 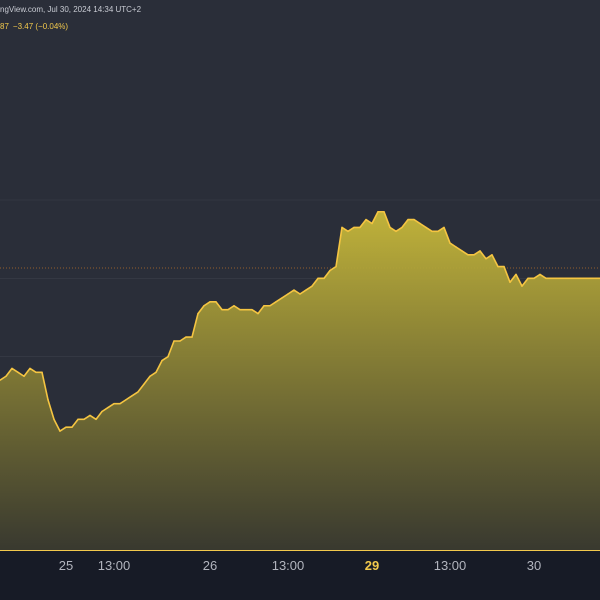 I want to click on header-price: 87, so click(x=4, y=26).